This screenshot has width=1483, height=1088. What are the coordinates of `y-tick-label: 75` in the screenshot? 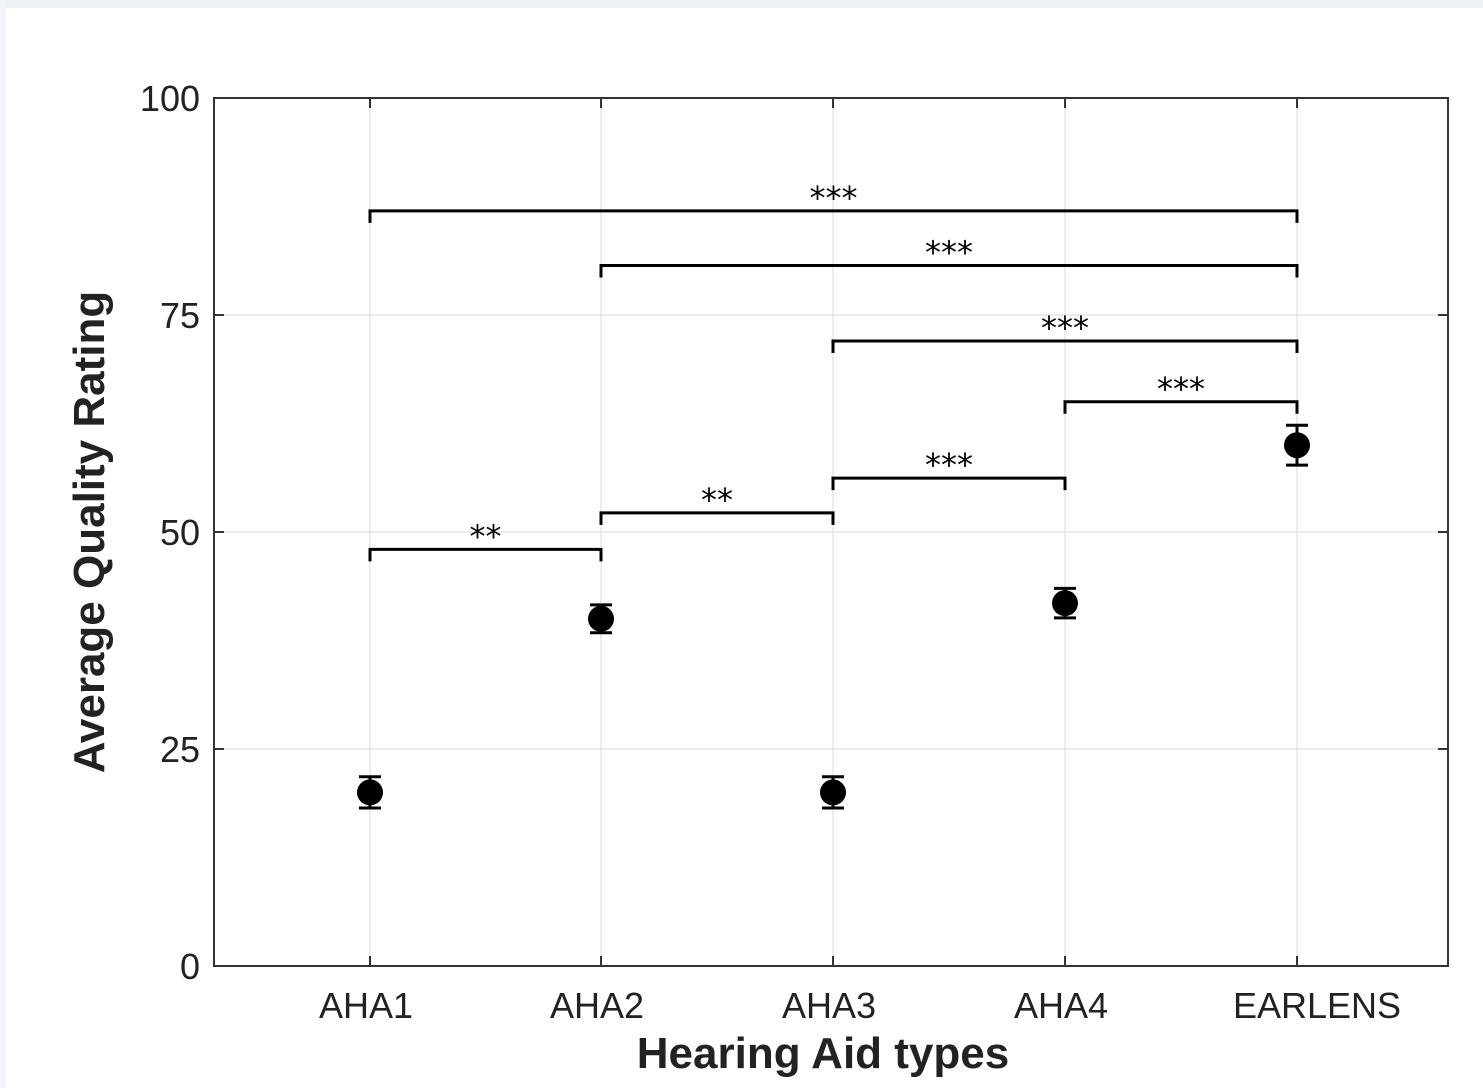 It's located at (180, 315).